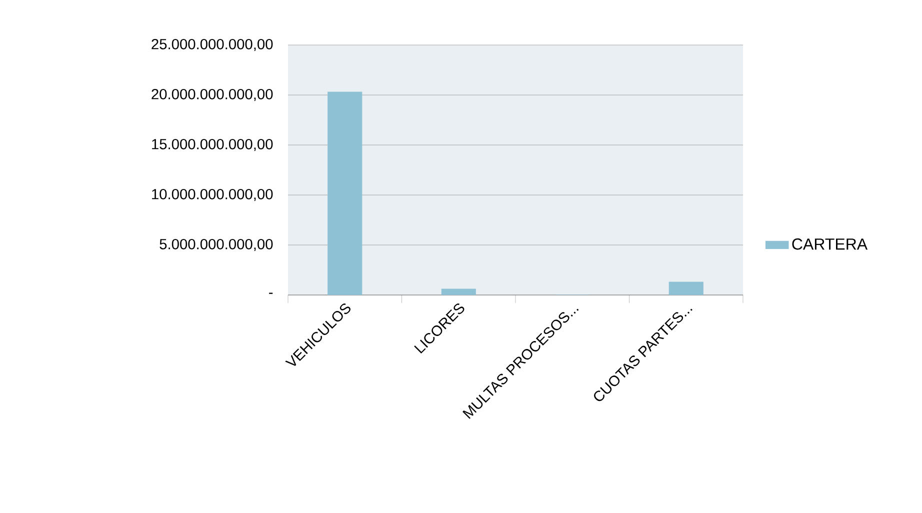  Describe the element at coordinates (212, 45) in the screenshot. I see `y-tick-label: 25.000.000.000,00` at that location.